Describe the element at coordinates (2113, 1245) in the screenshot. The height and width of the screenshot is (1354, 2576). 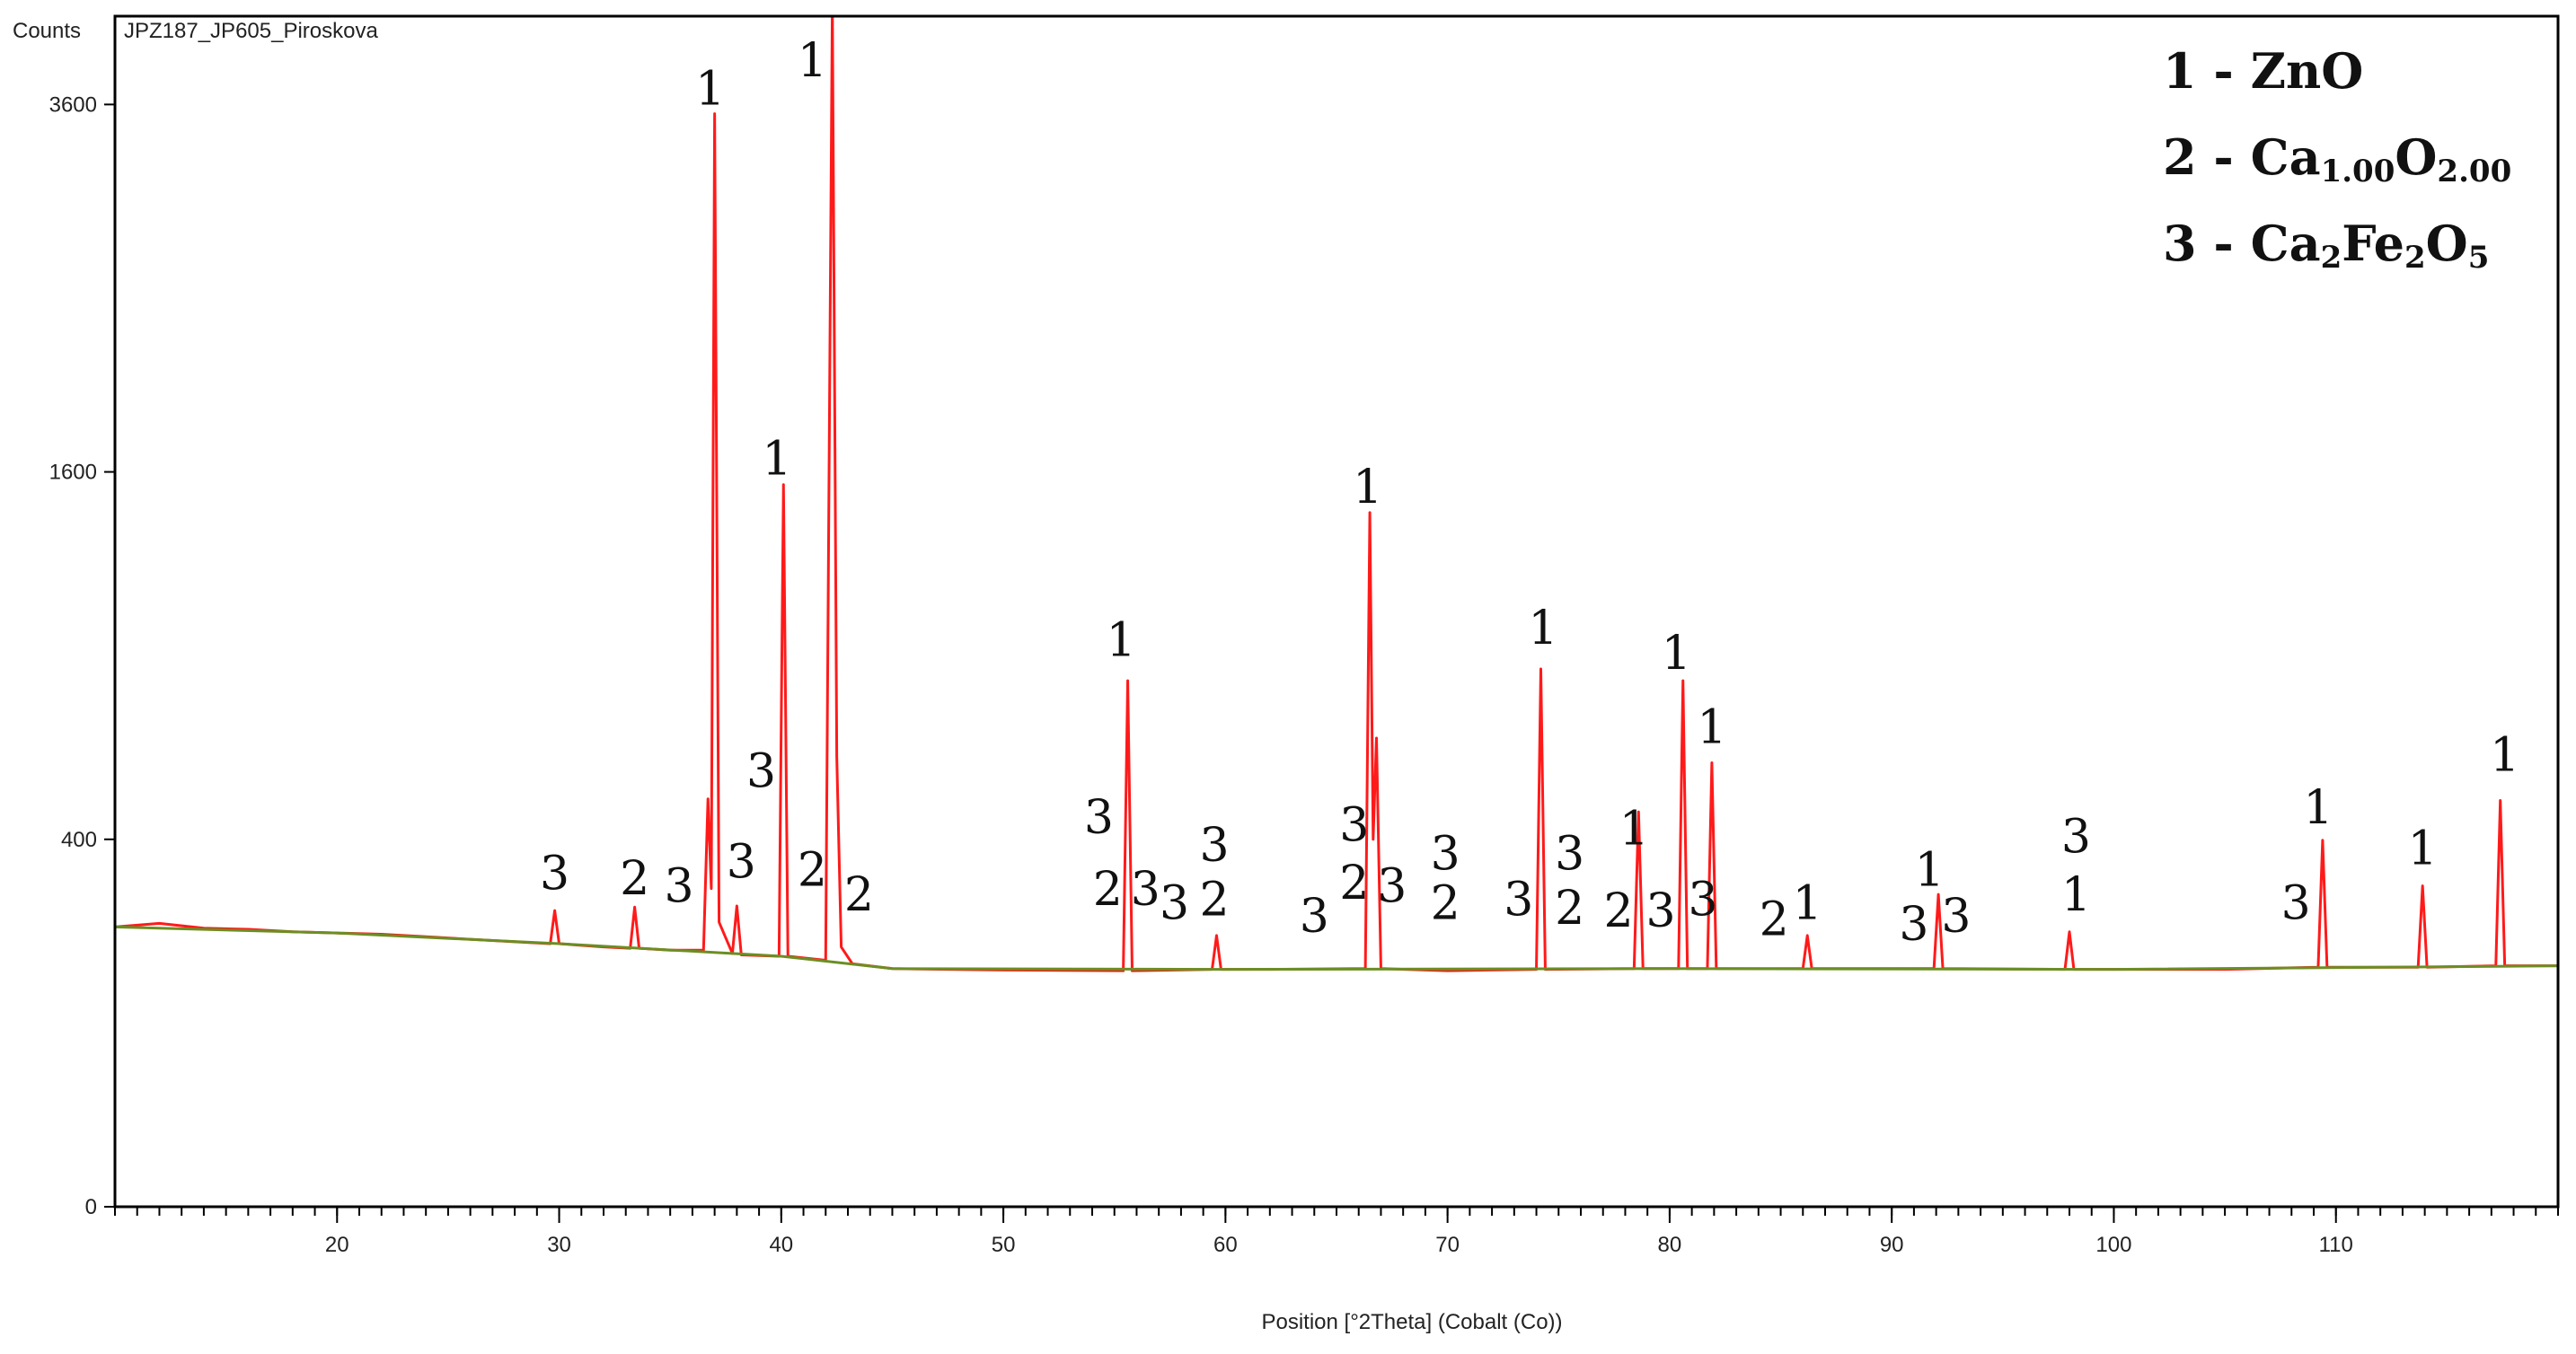
I see `x-tick-label: 100` at that location.